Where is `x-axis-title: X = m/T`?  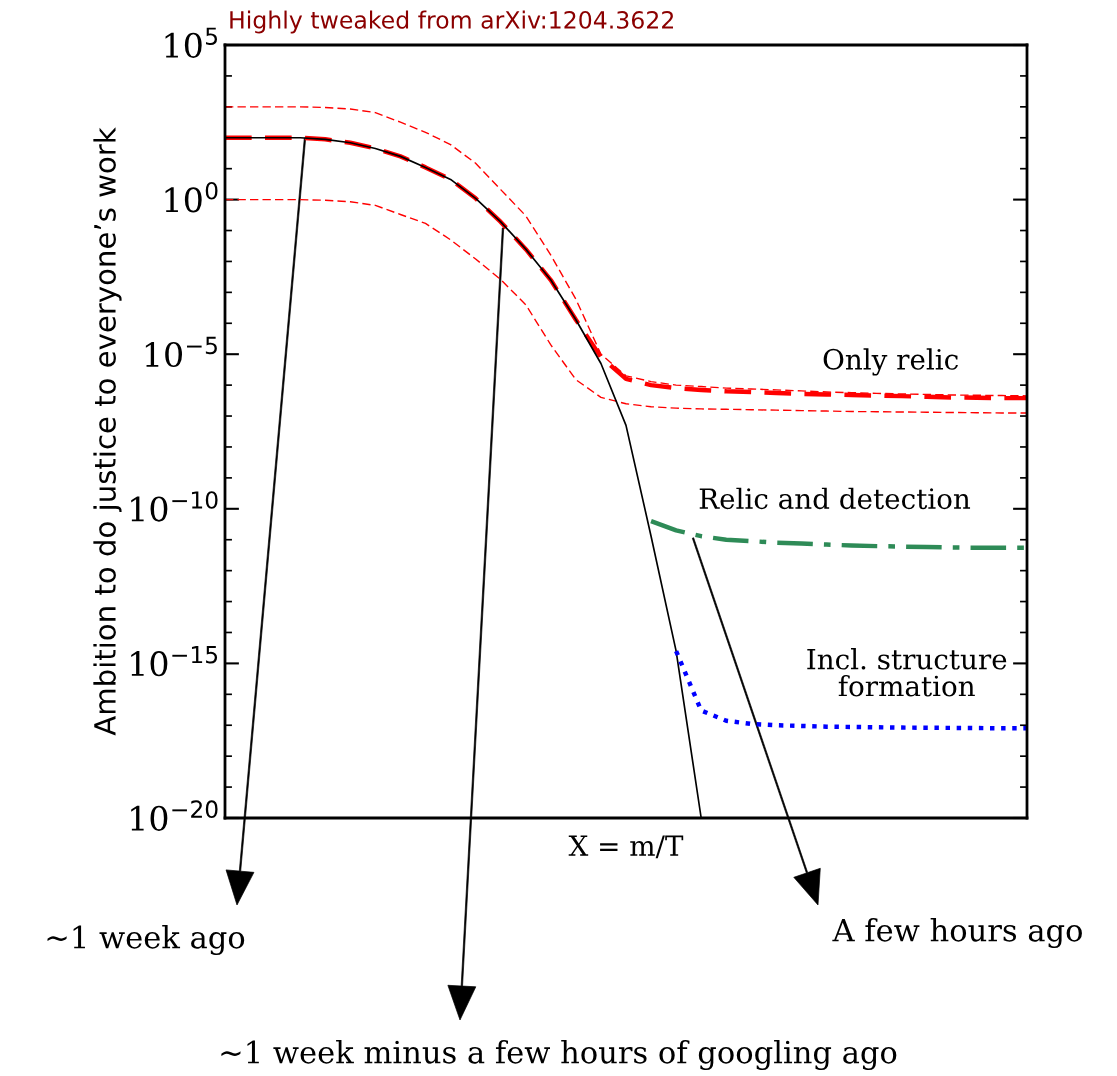 x-axis-title: X = m/T is located at coordinates (626, 847).